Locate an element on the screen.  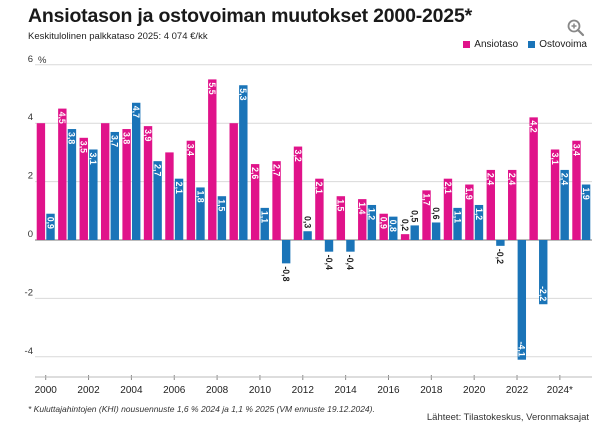
y-tick-label: 0 is located at coordinates (30, 234).